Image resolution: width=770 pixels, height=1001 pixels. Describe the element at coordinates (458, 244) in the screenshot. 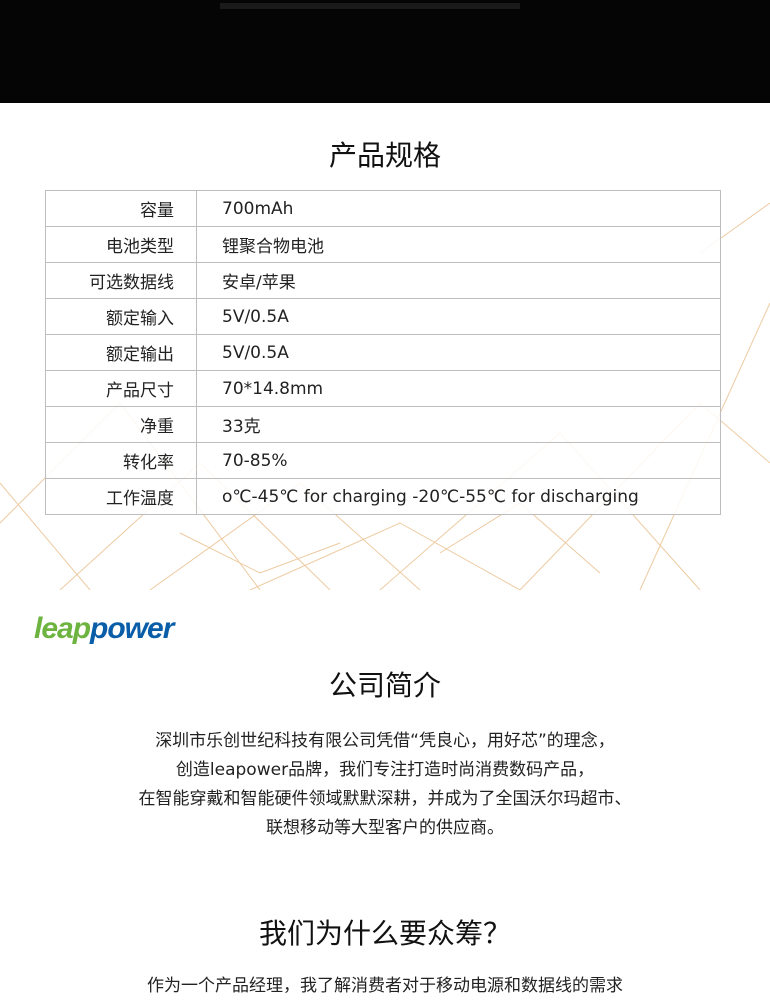

I see `spec-value: 锂聚合物电池` at that location.